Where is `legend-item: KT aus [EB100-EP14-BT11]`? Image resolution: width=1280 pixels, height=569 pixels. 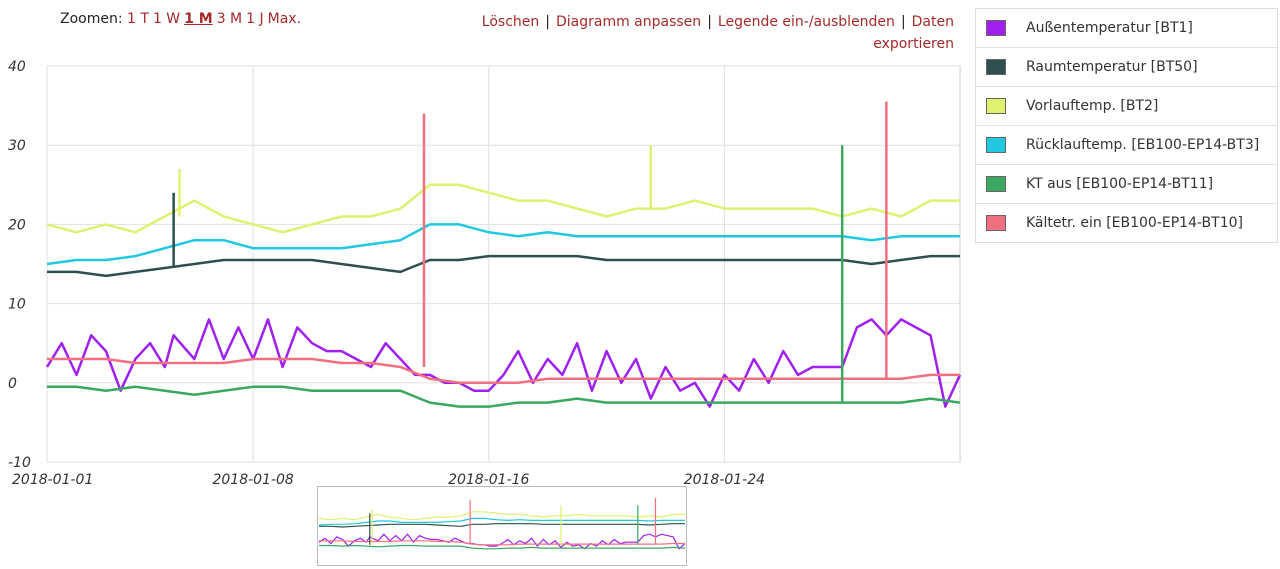
legend-item: KT aus [EB100-EP14-BT11] is located at coordinates (1126, 184).